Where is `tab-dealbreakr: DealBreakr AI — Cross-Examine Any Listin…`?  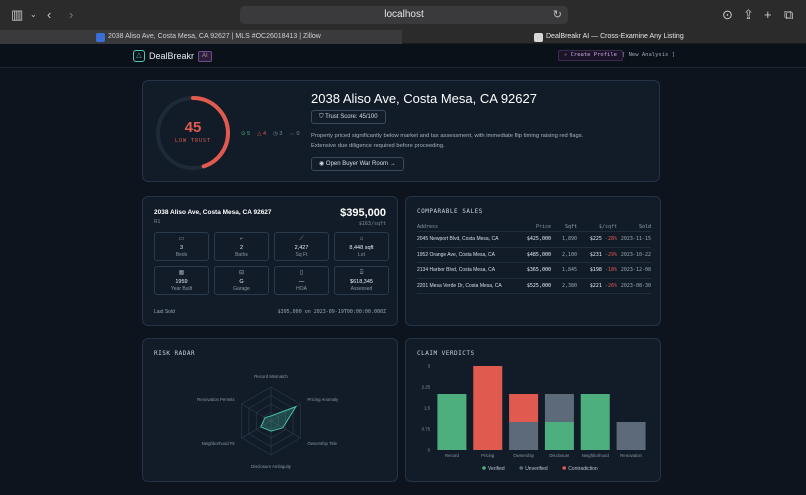
tab-dealbreakr: DealBreakr AI — Cross-Examine Any Listin… is located at coordinates (605, 37).